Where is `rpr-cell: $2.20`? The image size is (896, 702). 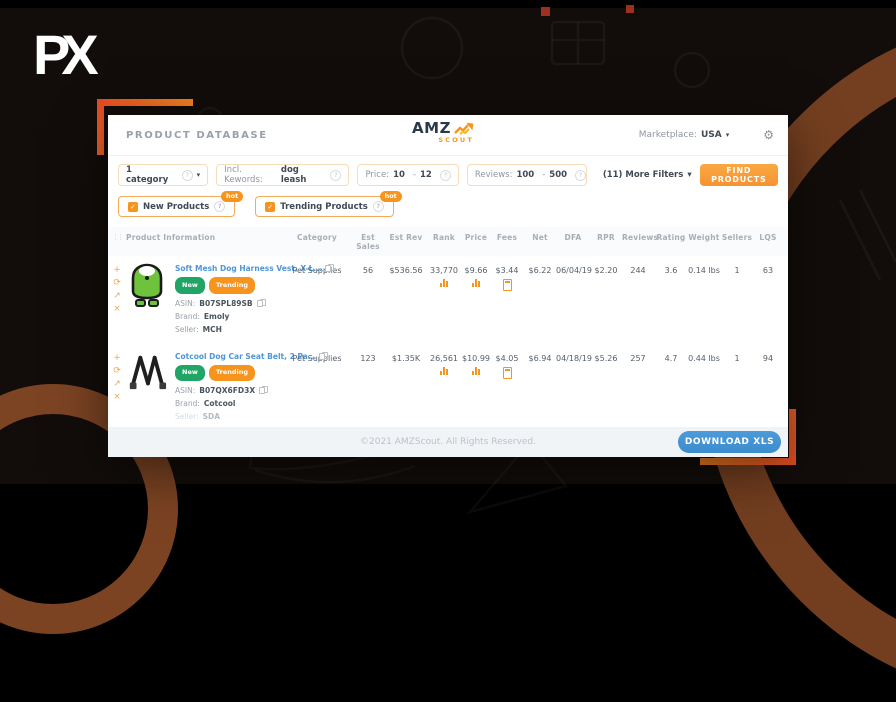 rpr-cell: $2.20 is located at coordinates (606, 270).